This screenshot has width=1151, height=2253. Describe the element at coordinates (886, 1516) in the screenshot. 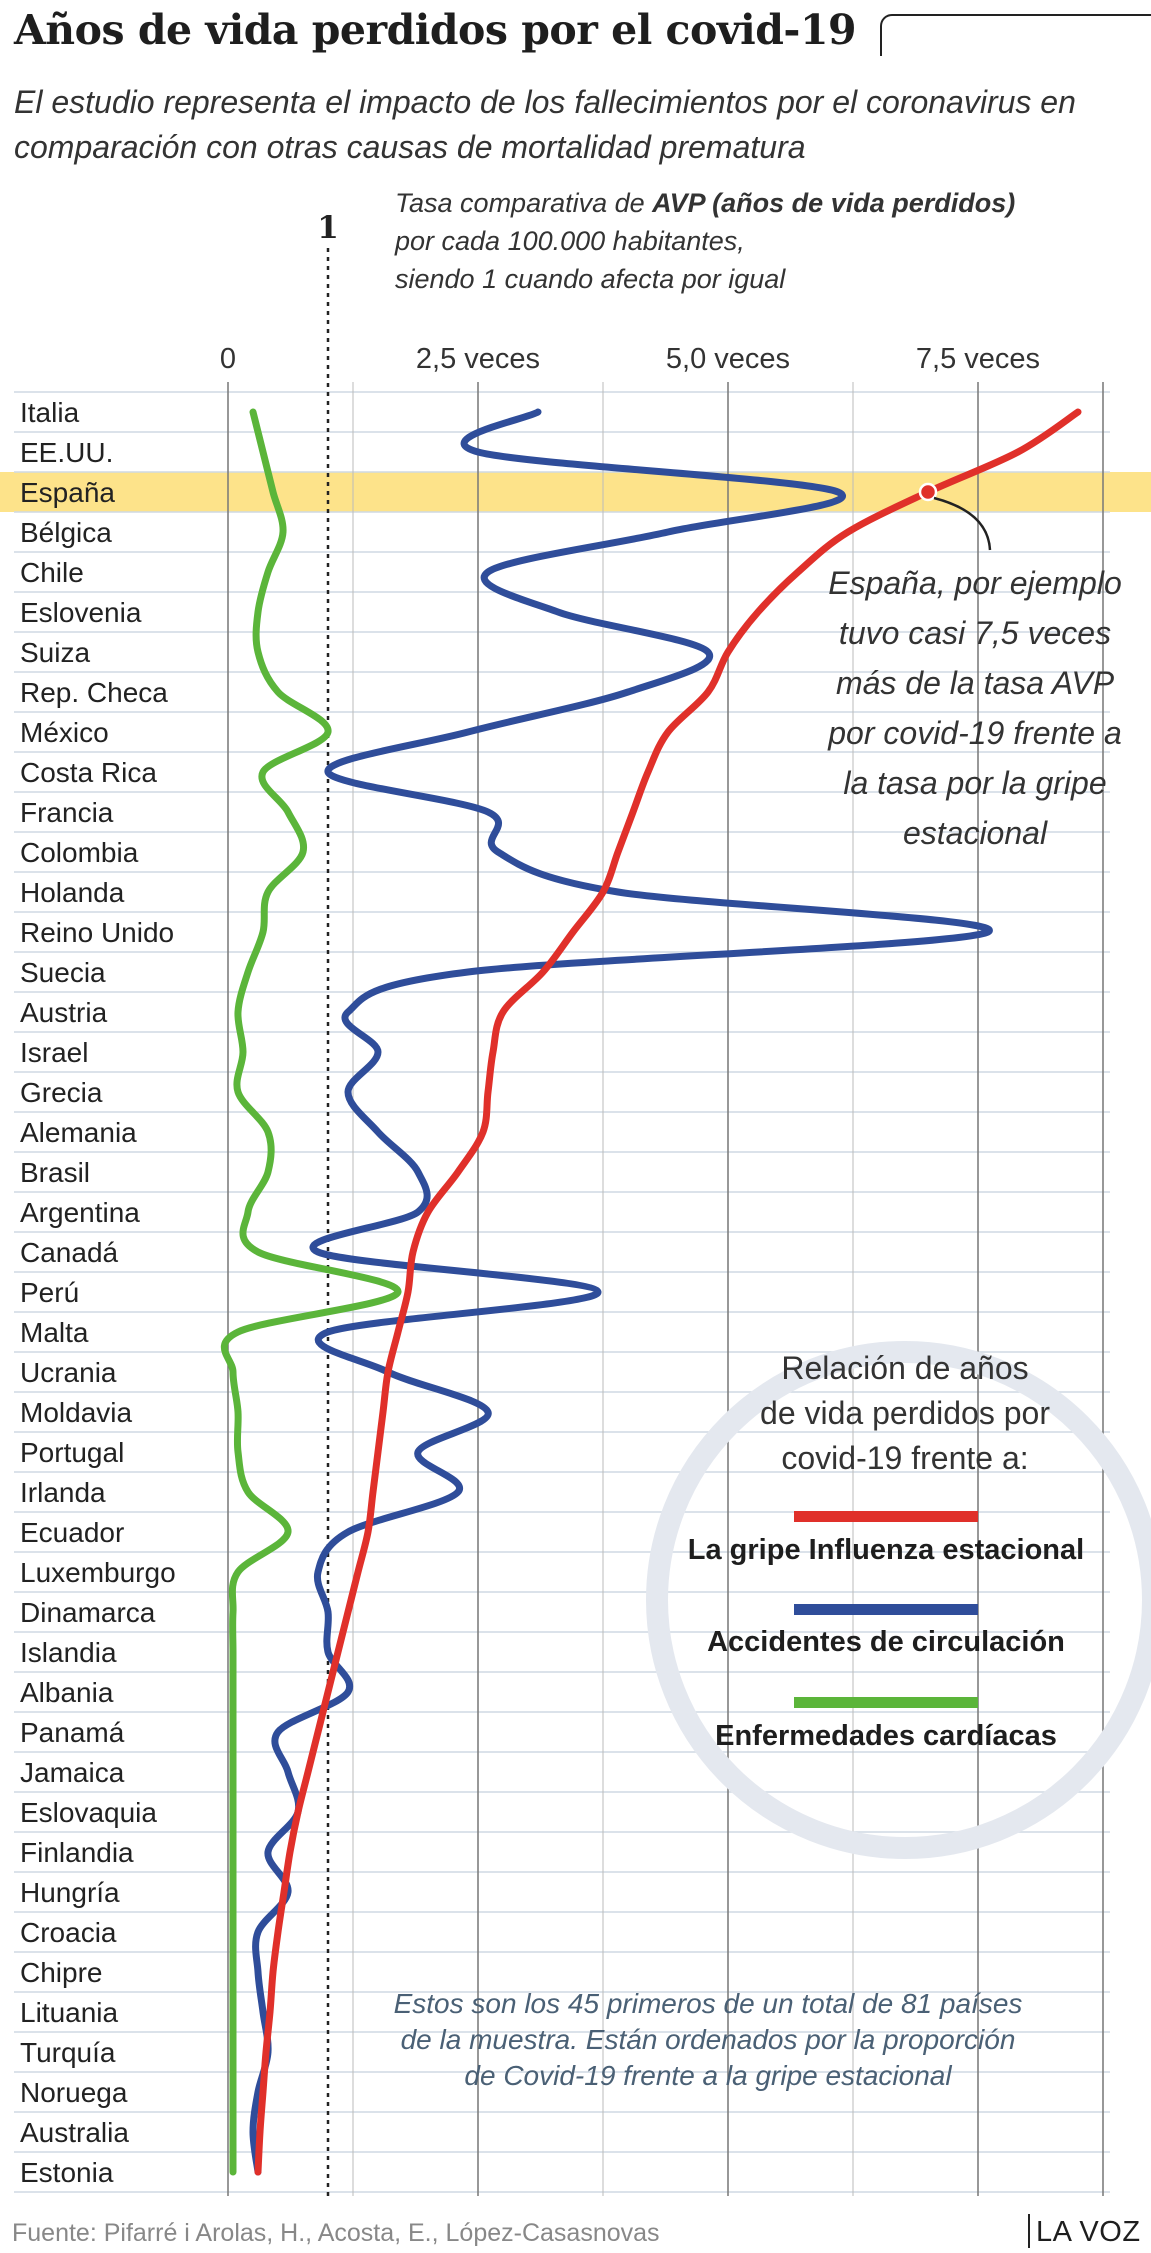

I see `legend-swatch-gripe` at that location.